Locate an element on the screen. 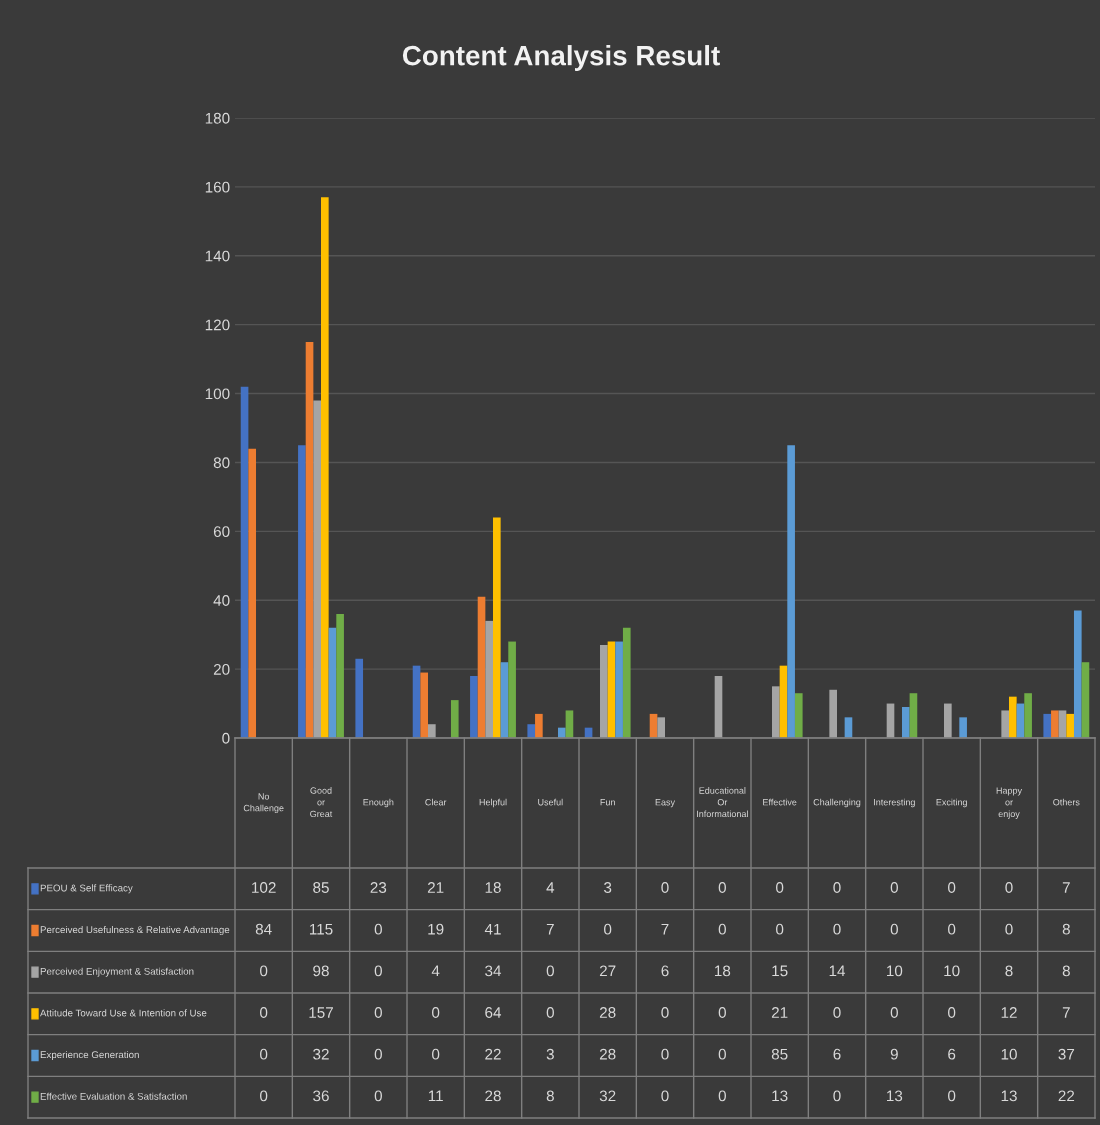  x-tick-label: Effective is located at coordinates (780, 802).